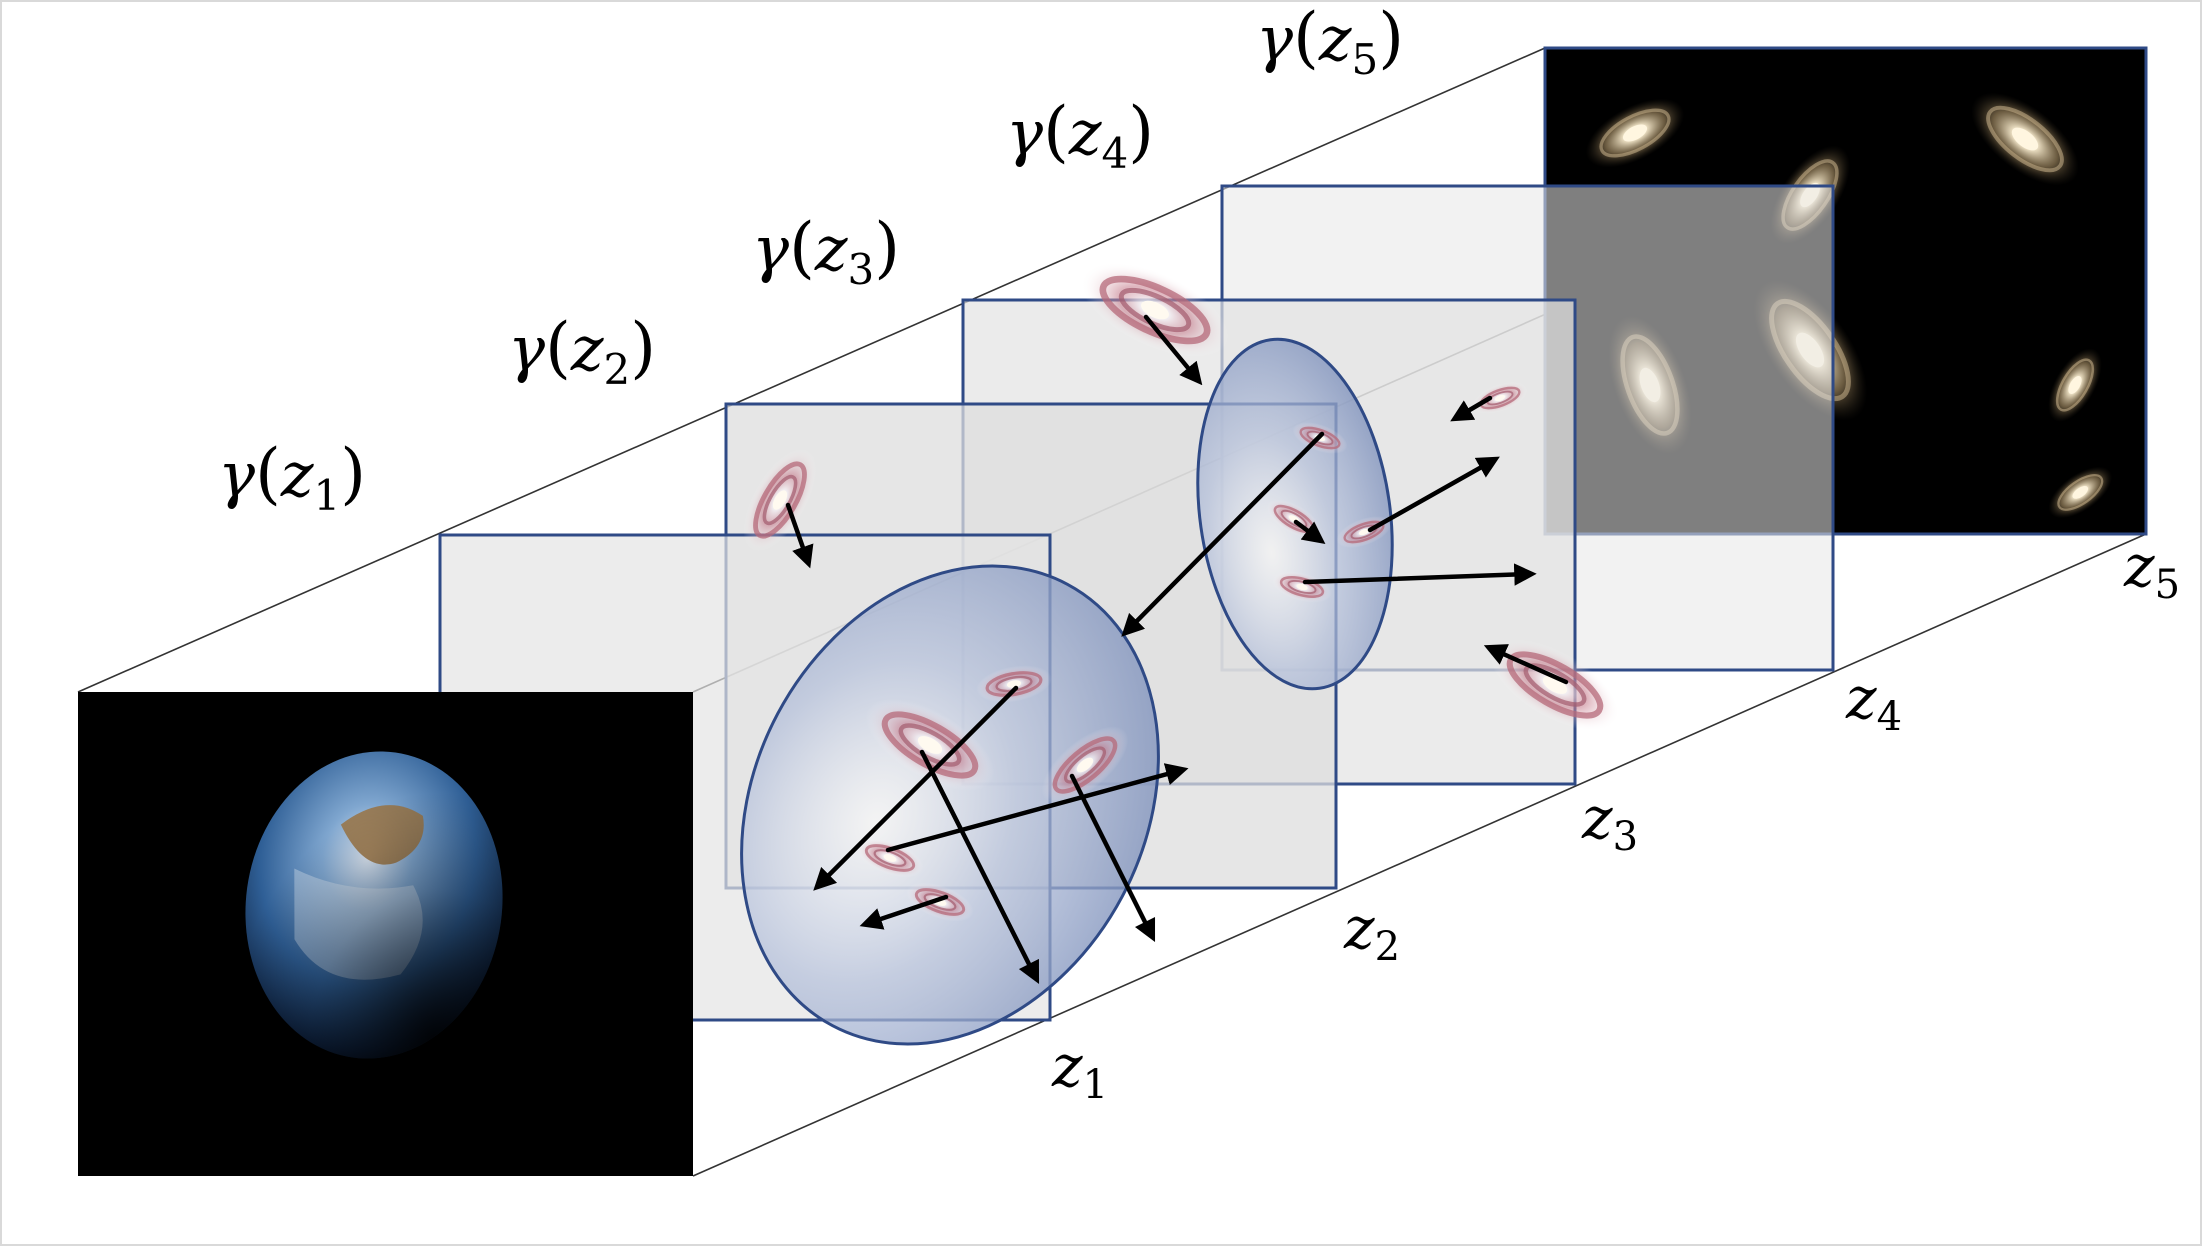  What do you see at coordinates (1330, 42) in the screenshot?
I see `gamma-label-5: γ(z5)` at bounding box center [1330, 42].